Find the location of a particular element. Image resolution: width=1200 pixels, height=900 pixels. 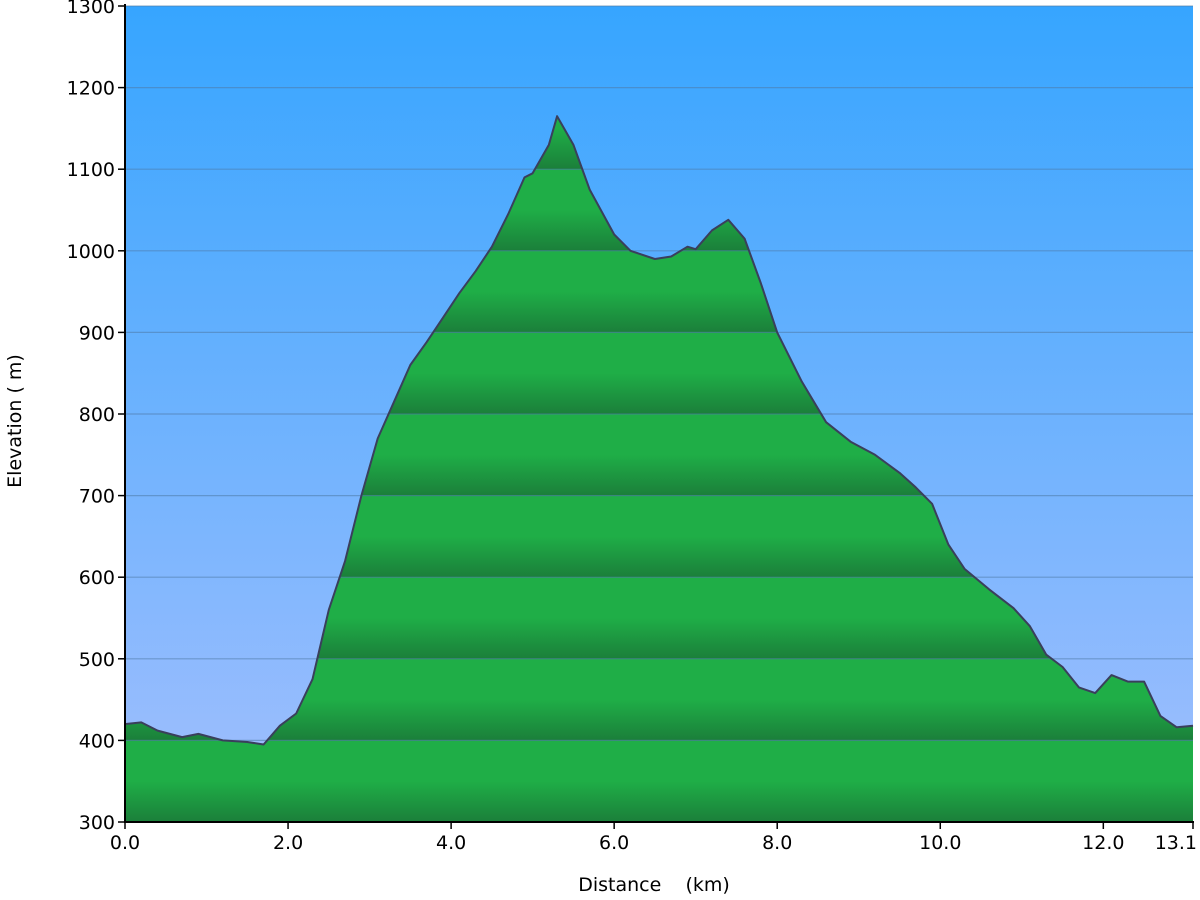

y-tick-label: 400 is located at coordinates (97, 741).